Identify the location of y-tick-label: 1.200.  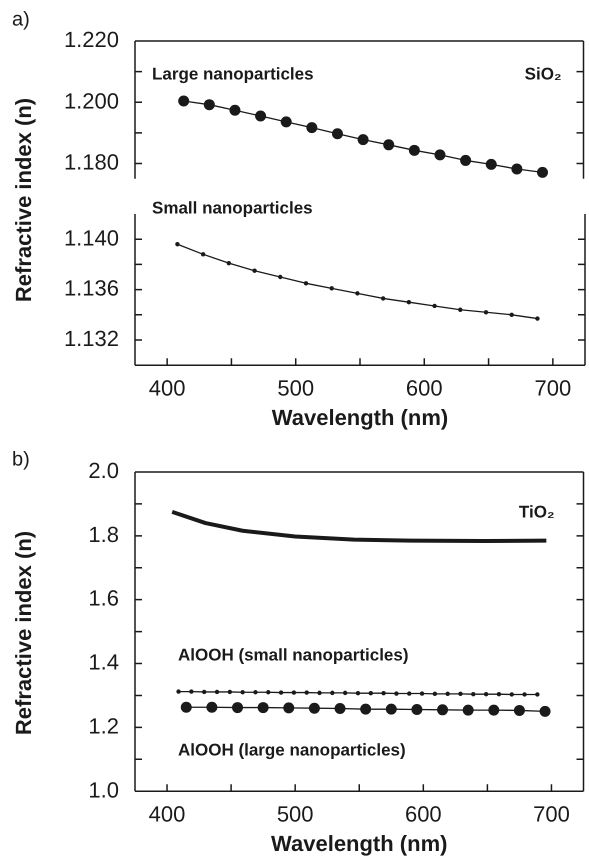
(91, 101).